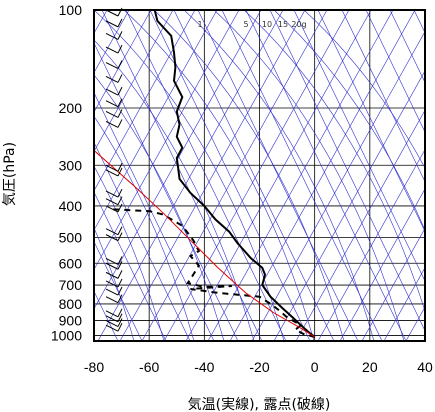  Describe the element at coordinates (258, 367) in the screenshot. I see `x-tick-labels: -80 -60 -40 -20 0 20 40` at that location.